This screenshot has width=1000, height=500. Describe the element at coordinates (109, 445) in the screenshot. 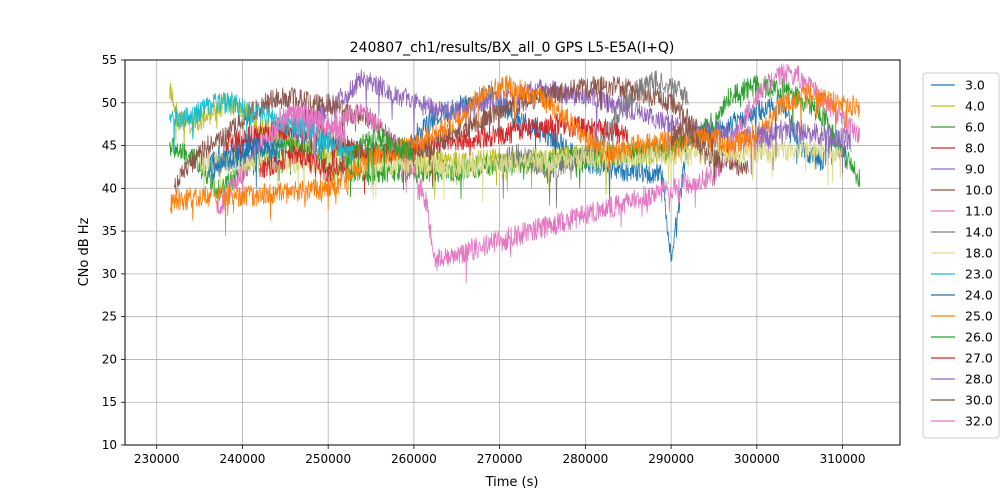

I see `y-tick-label: 10` at that location.